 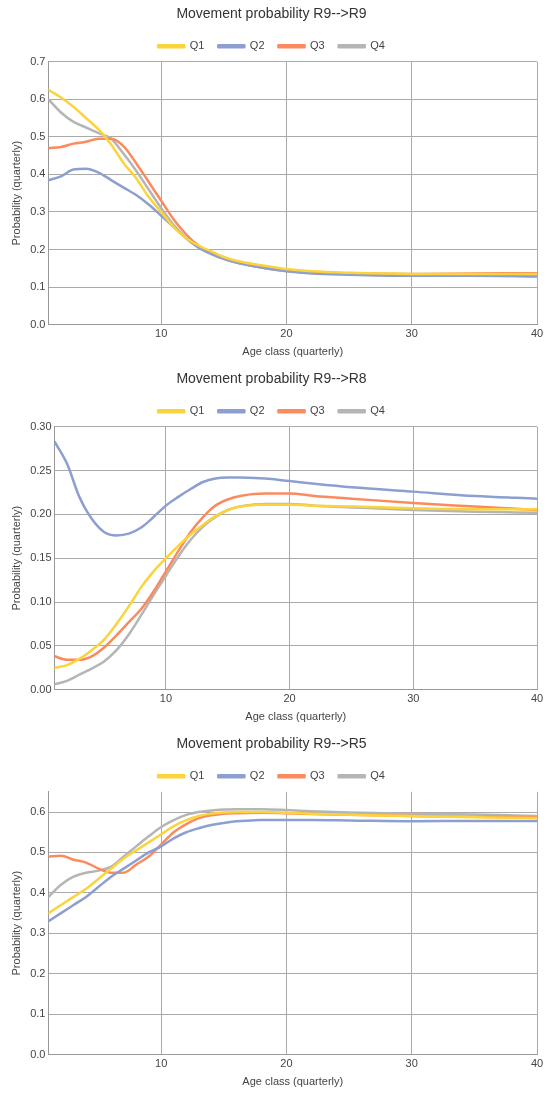 I want to click on y-tick-label: 0.20, so click(x=41, y=513).